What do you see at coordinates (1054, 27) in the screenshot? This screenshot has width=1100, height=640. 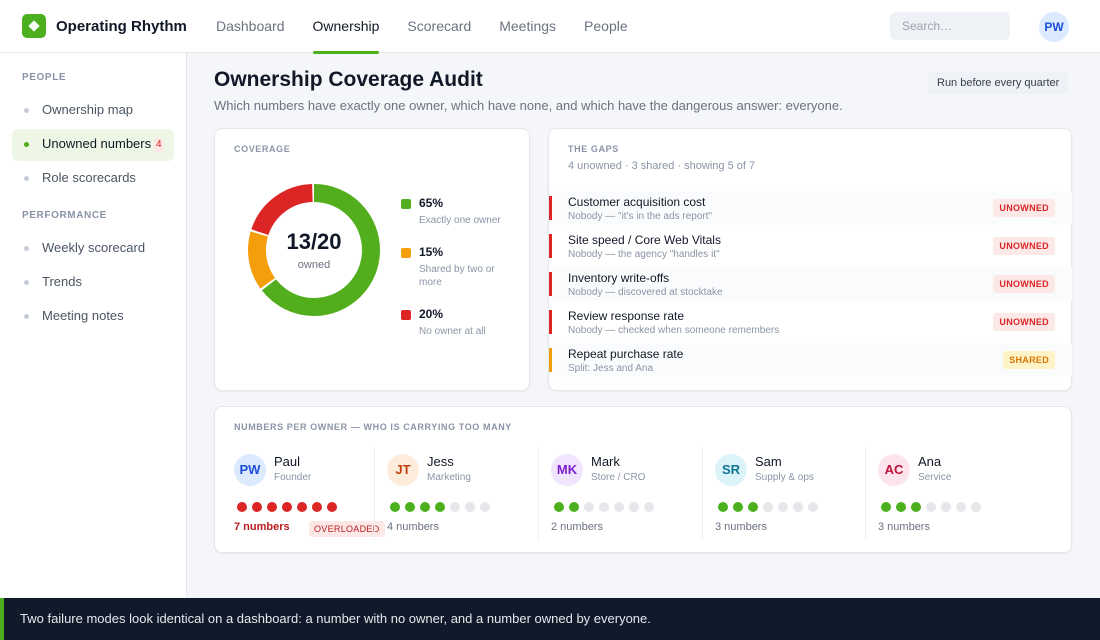 I see `user-avatar: PW` at bounding box center [1054, 27].